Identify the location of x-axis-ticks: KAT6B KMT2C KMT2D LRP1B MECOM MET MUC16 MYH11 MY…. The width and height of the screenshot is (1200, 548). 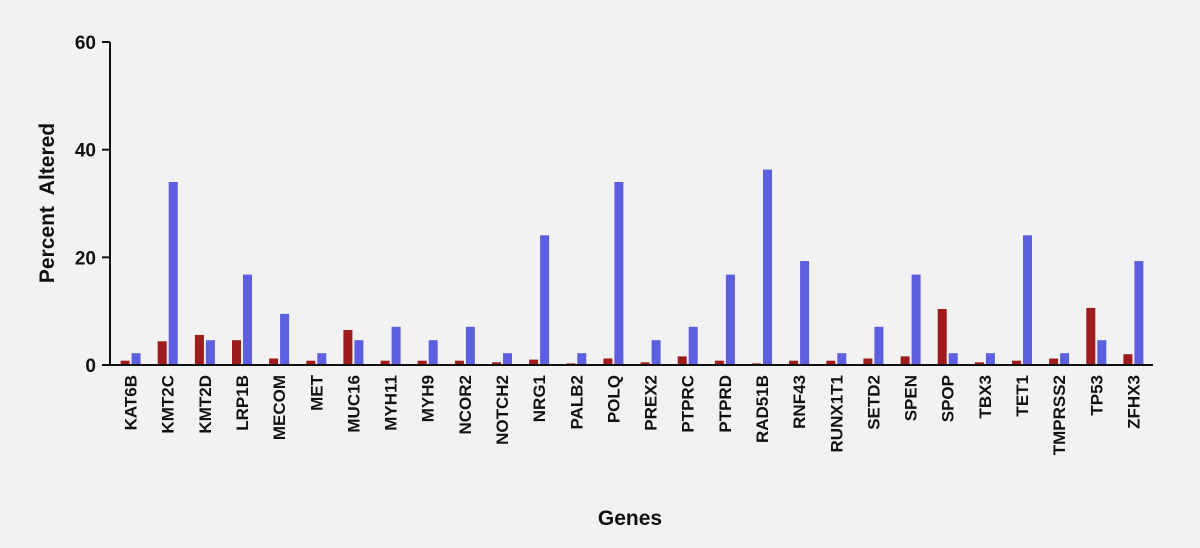
(633, 414).